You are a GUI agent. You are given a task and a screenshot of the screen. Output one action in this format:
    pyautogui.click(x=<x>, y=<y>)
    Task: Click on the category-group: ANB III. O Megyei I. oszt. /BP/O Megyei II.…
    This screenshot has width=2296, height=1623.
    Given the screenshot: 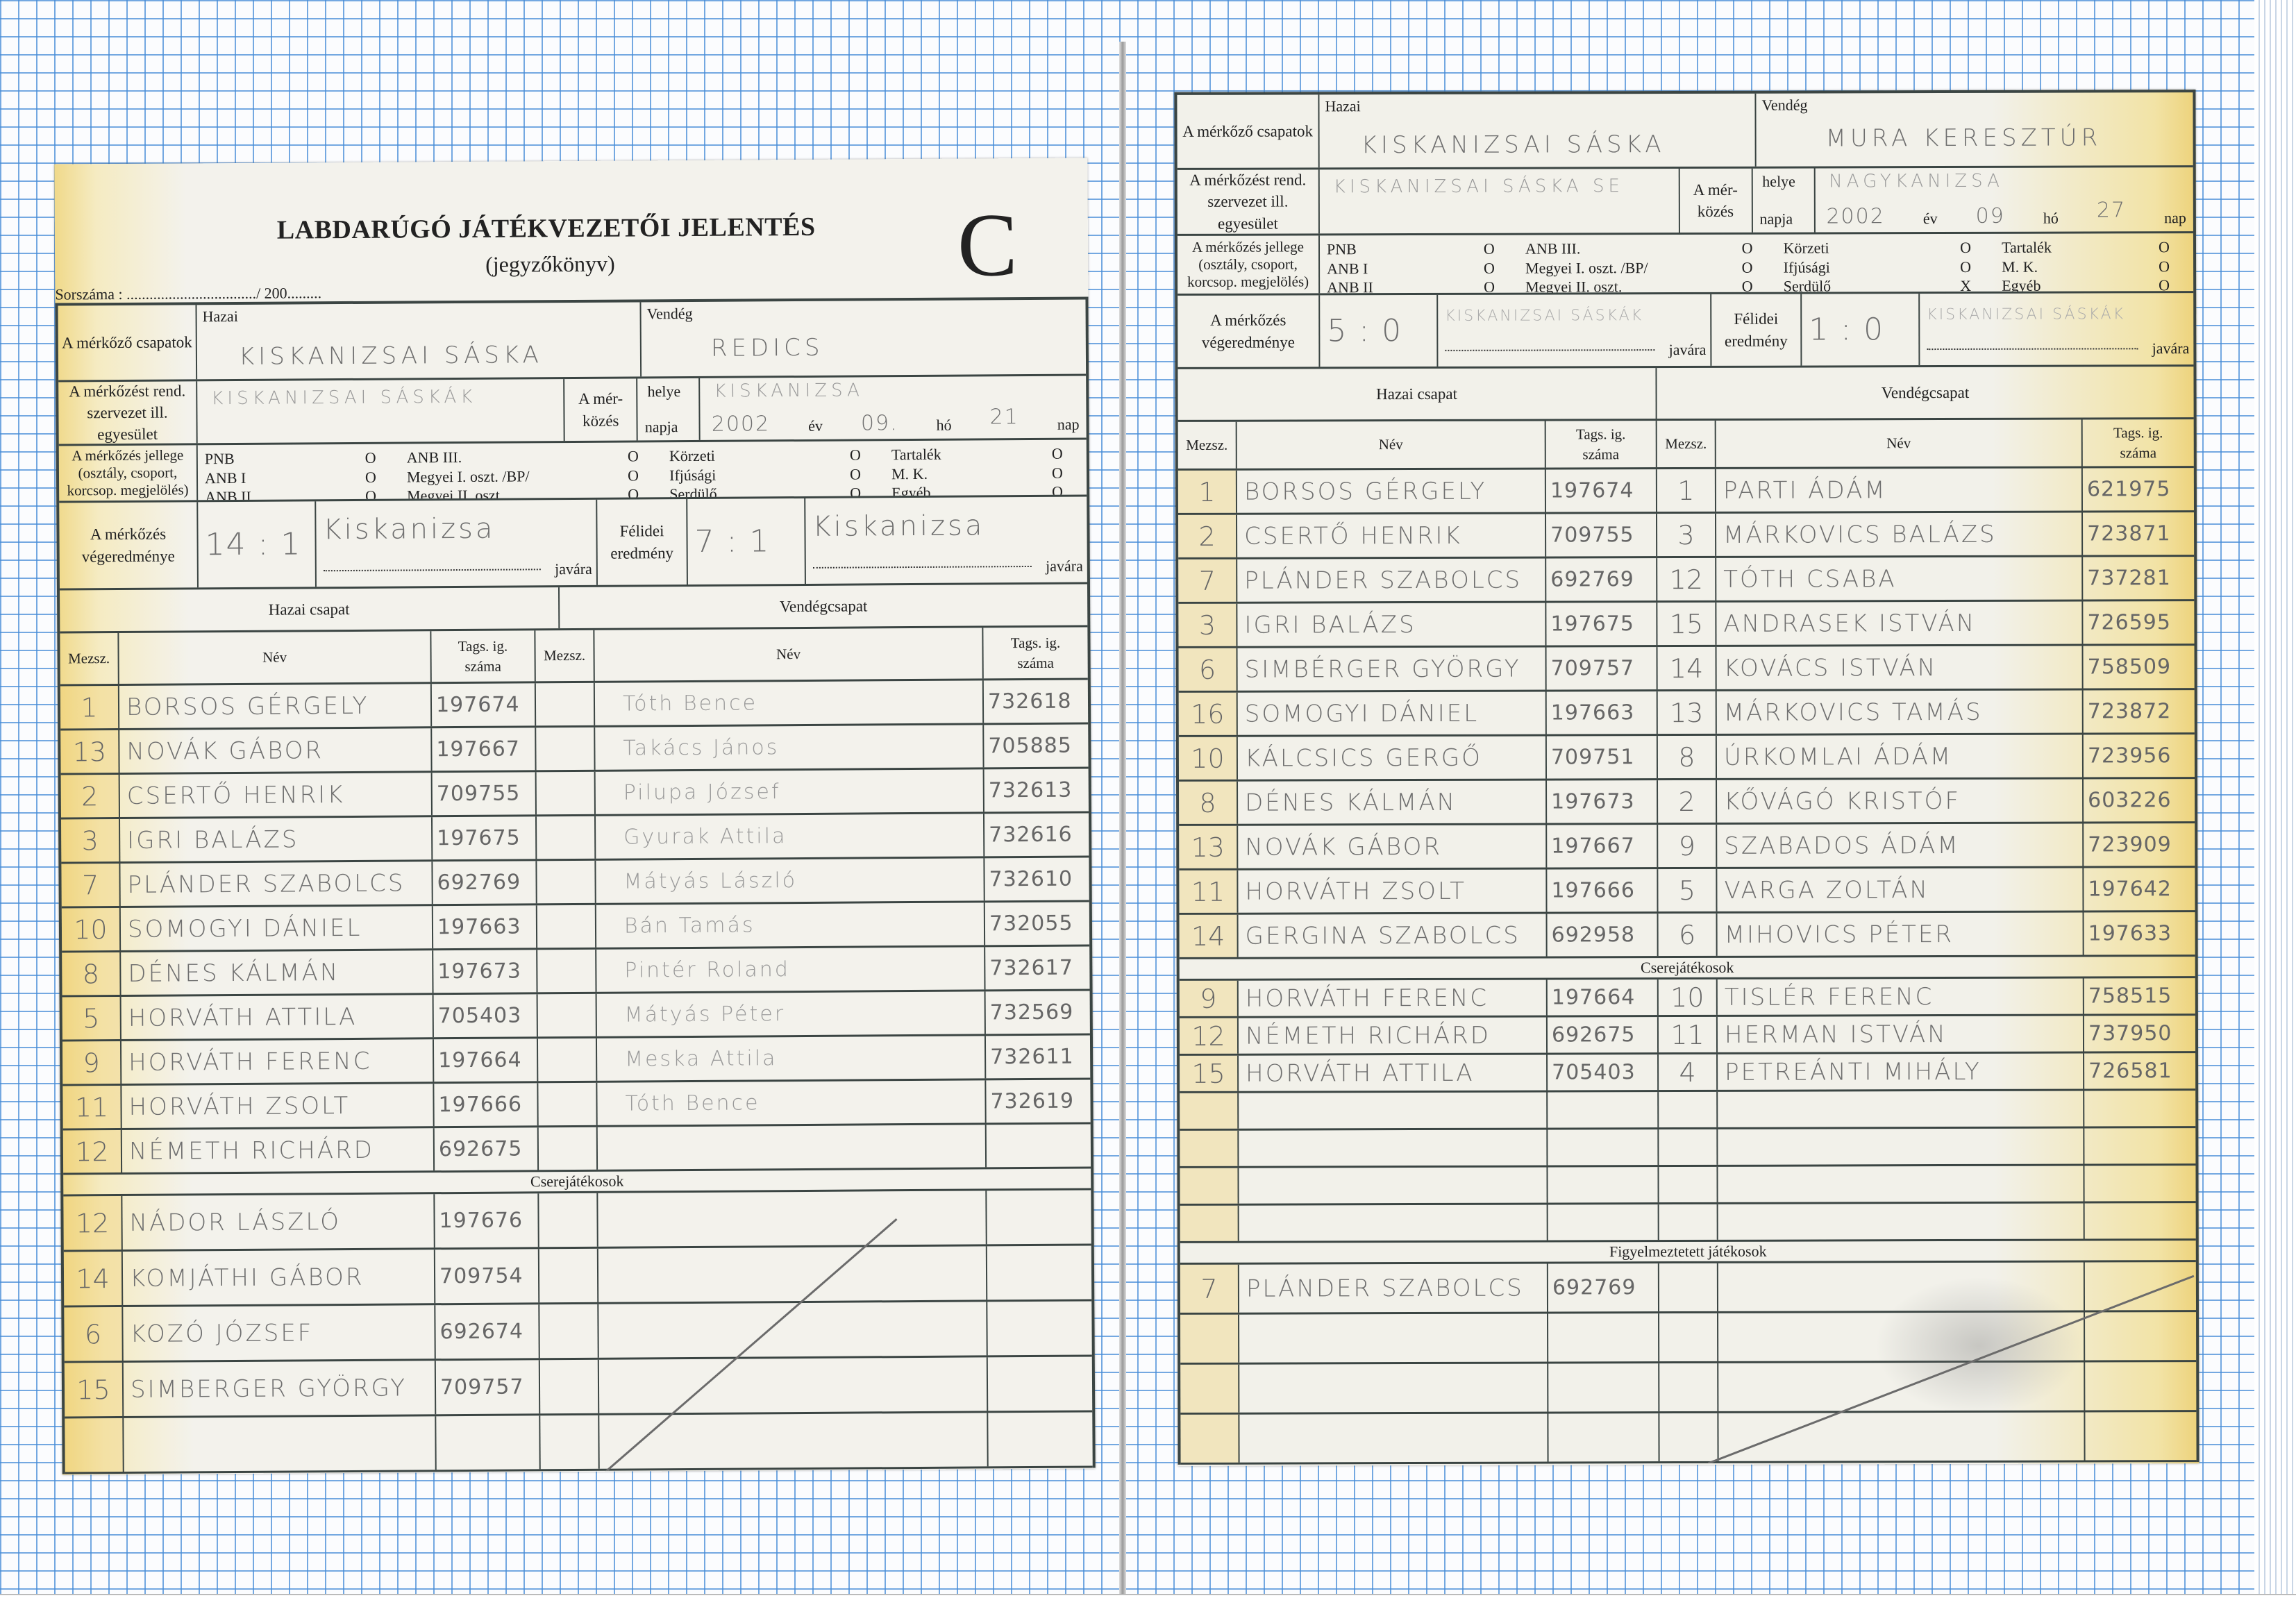 What is the action you would take?
    pyautogui.click(x=1647, y=264)
    